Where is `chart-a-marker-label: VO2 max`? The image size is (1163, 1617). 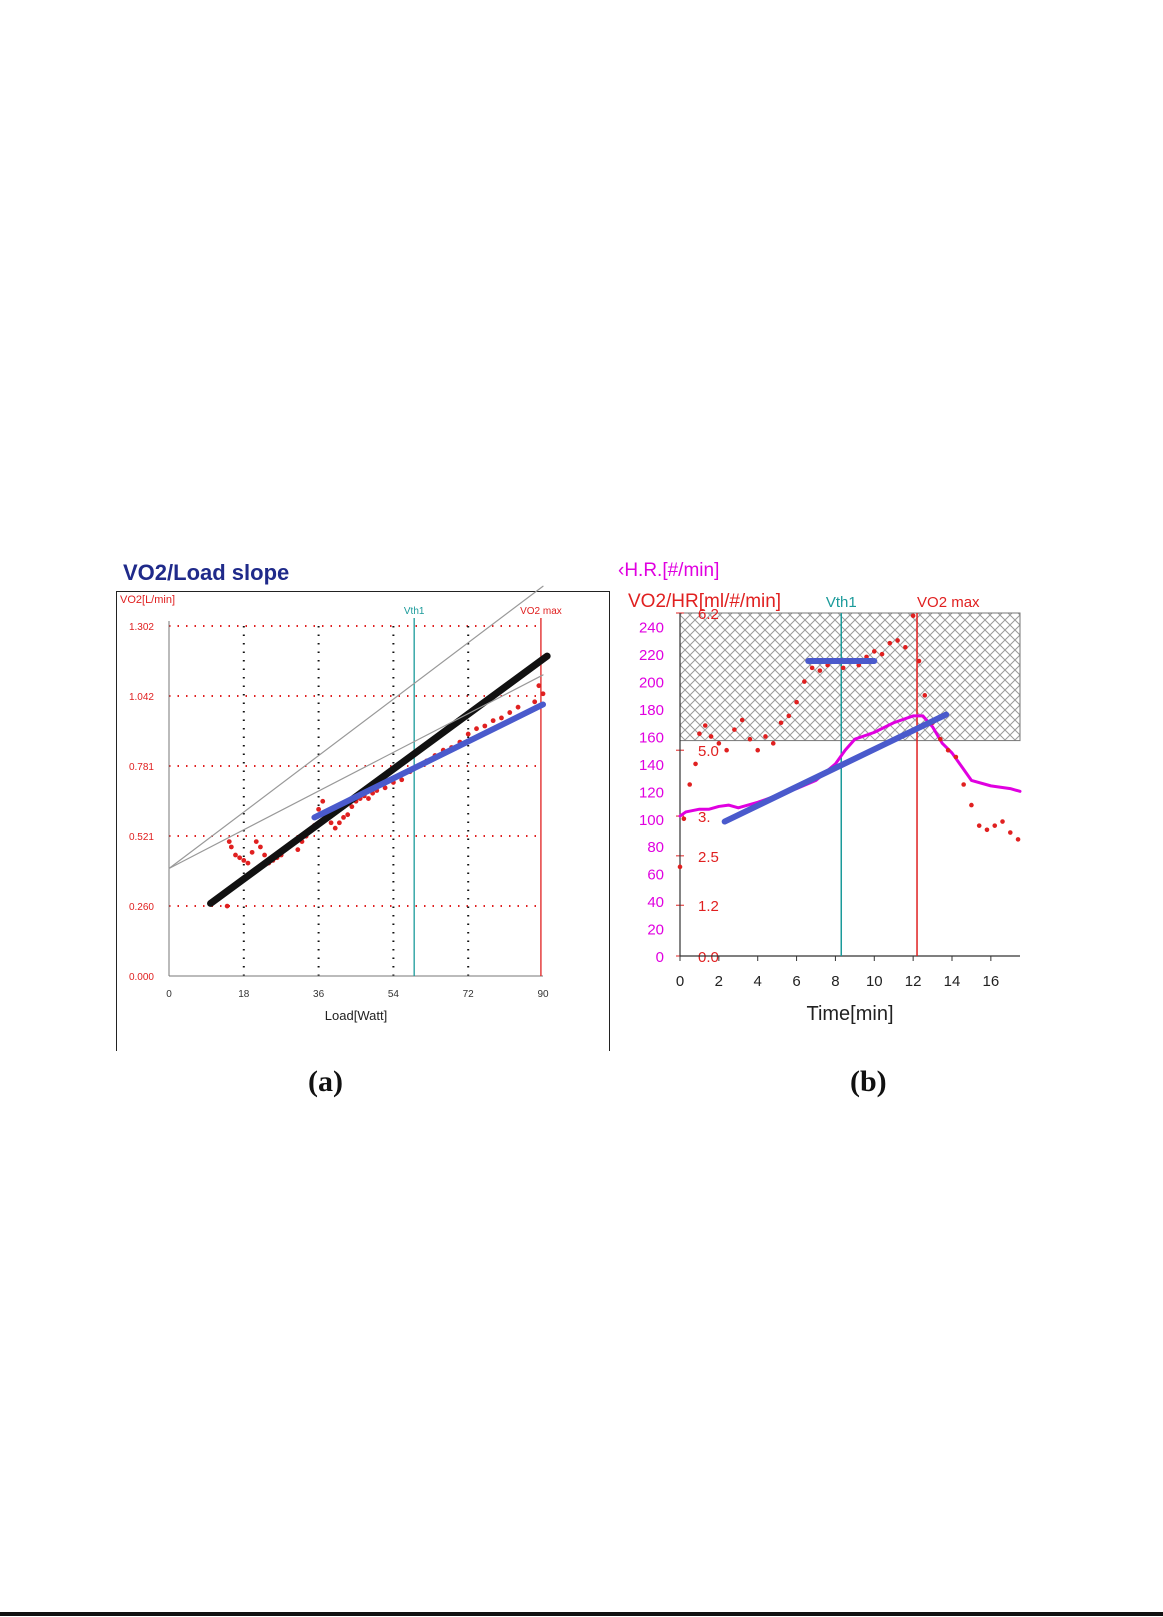
chart-a-marker-label: VO2 max is located at coordinates (541, 611).